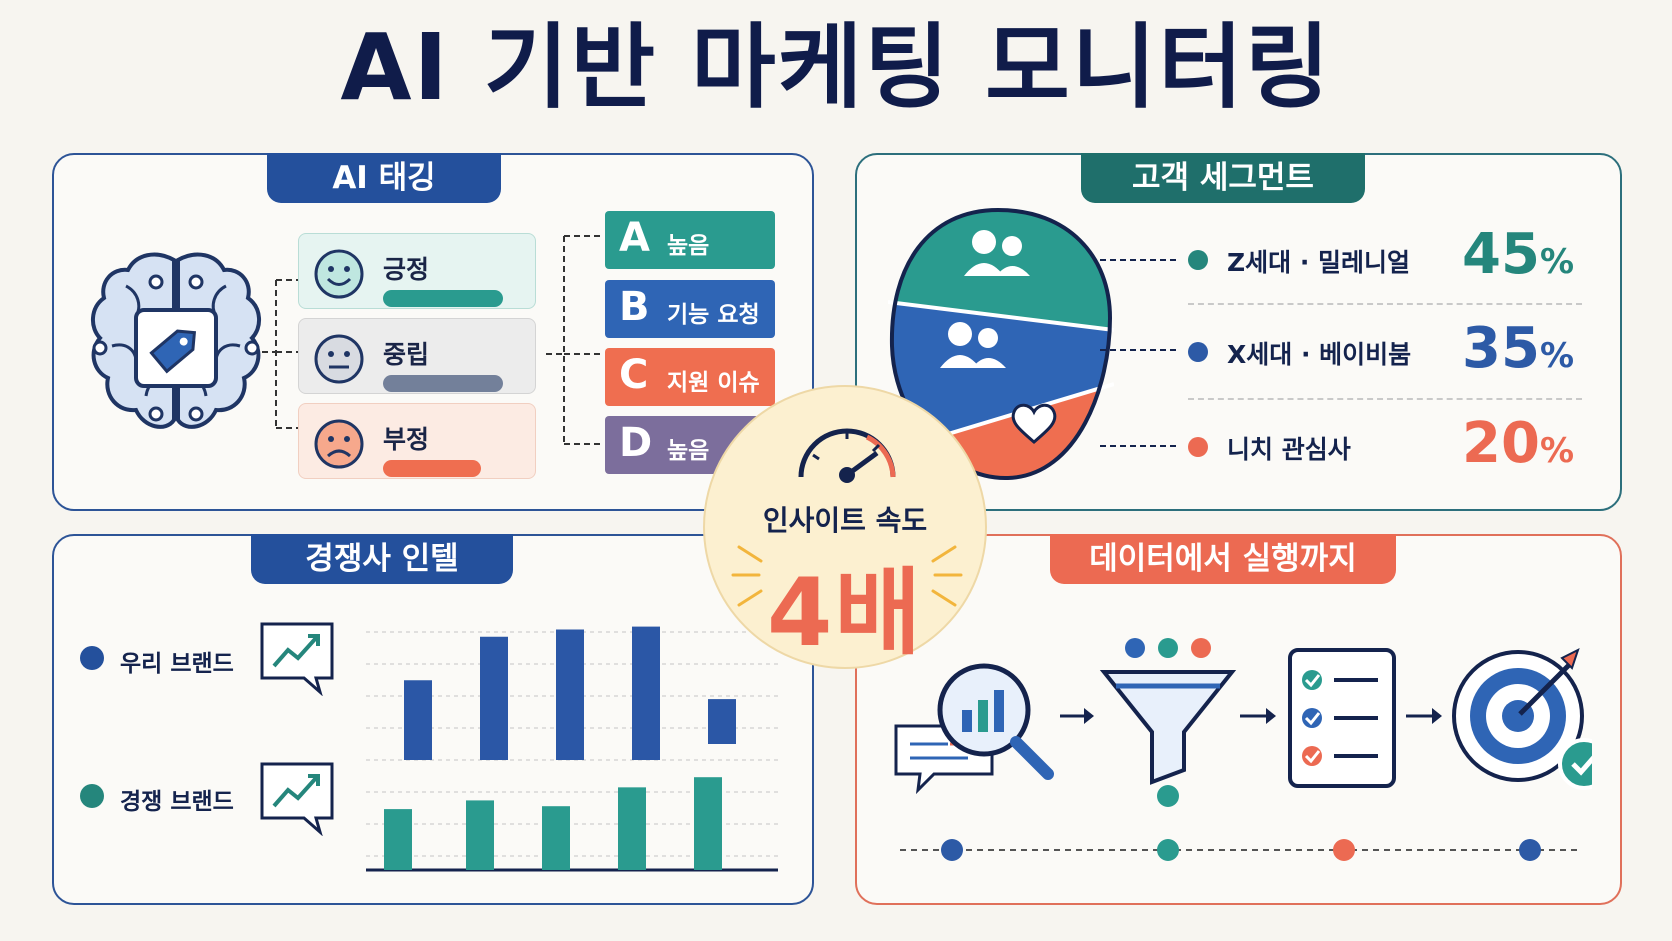 The image size is (1672, 941). I want to click on sentiment-negative: 부정, so click(417, 441).